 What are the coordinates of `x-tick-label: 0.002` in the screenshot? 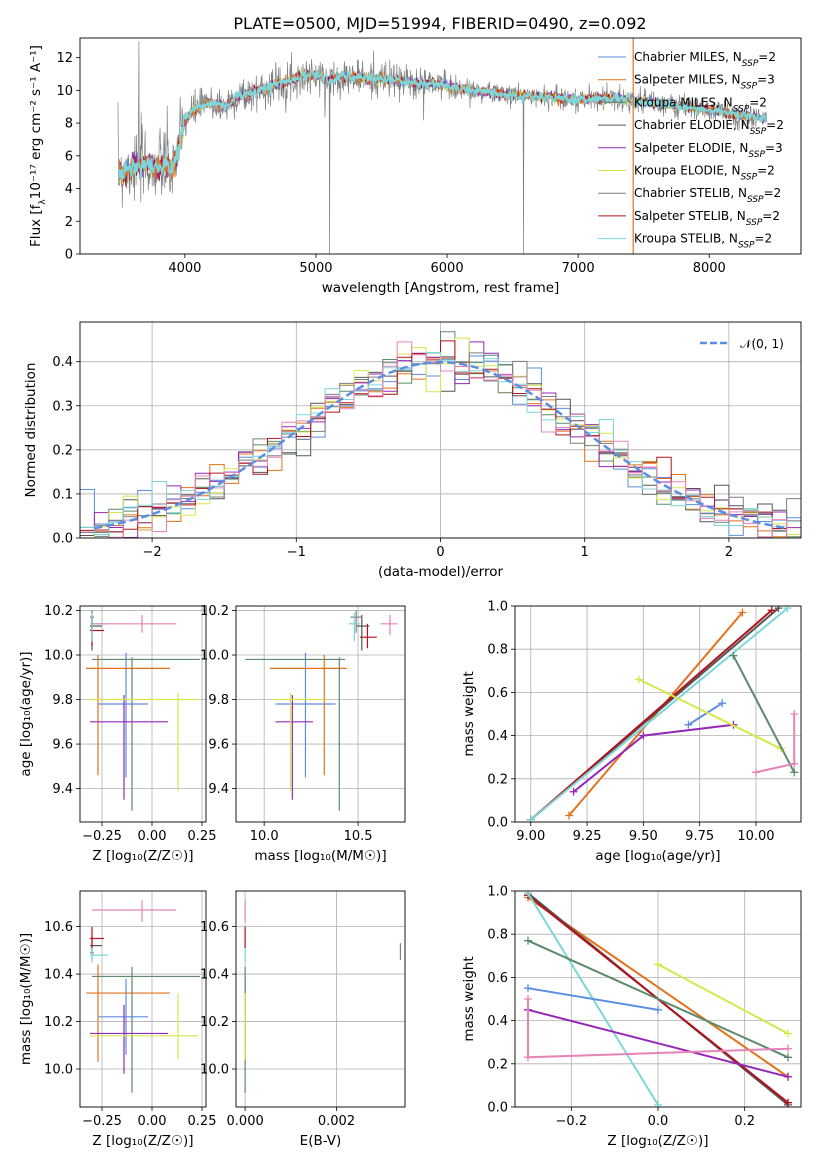 It's located at (336, 1121).